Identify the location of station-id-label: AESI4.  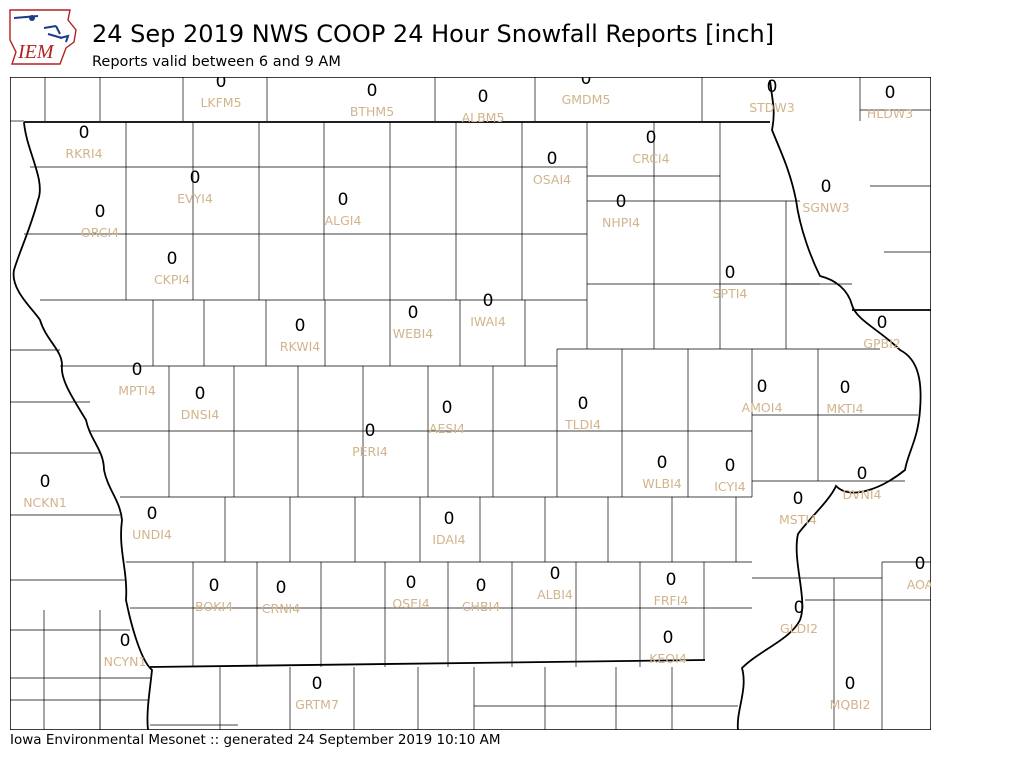
(447, 428).